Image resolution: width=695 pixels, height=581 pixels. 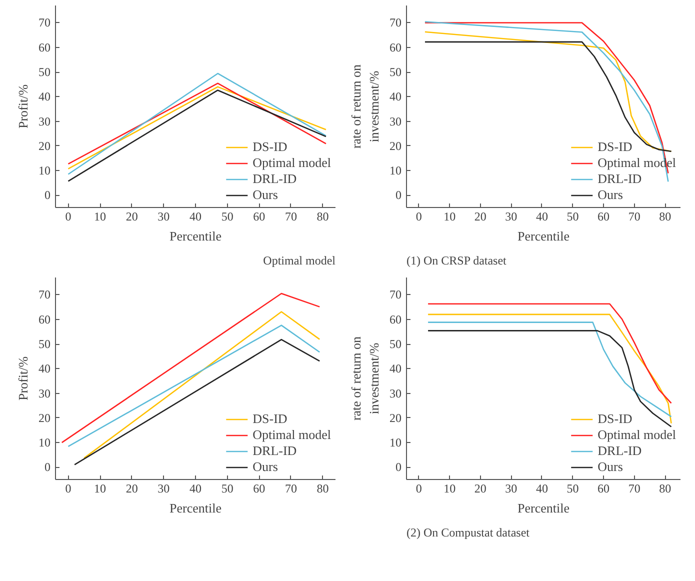 What do you see at coordinates (468, 533) in the screenshot?
I see `text: (2) On Compustat dataset` at bounding box center [468, 533].